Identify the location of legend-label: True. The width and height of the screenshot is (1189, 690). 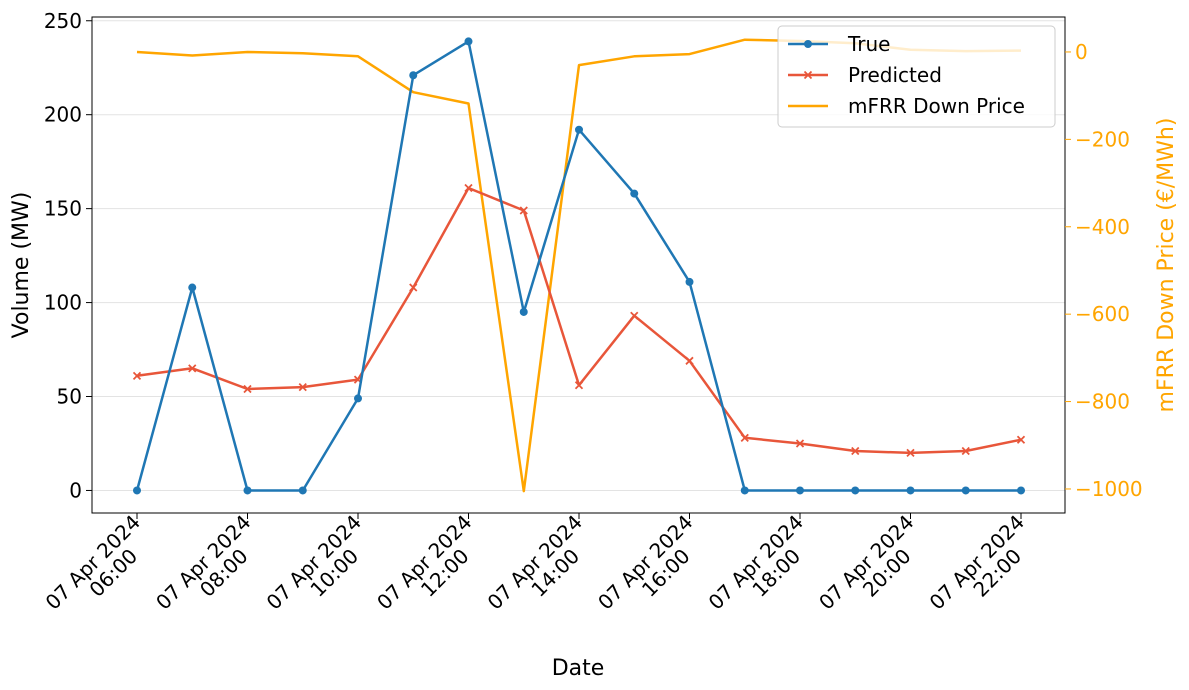
(868, 44).